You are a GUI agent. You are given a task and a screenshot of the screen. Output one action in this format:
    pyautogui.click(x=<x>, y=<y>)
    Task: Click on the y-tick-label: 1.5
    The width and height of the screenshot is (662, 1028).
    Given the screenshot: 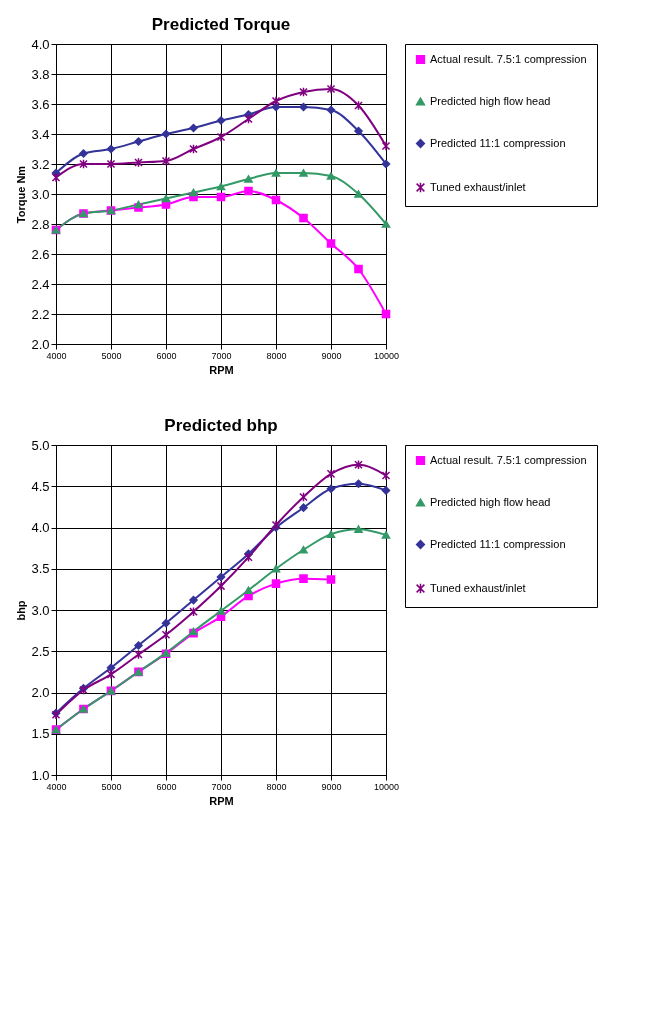 What is the action you would take?
    pyautogui.click(x=40, y=734)
    